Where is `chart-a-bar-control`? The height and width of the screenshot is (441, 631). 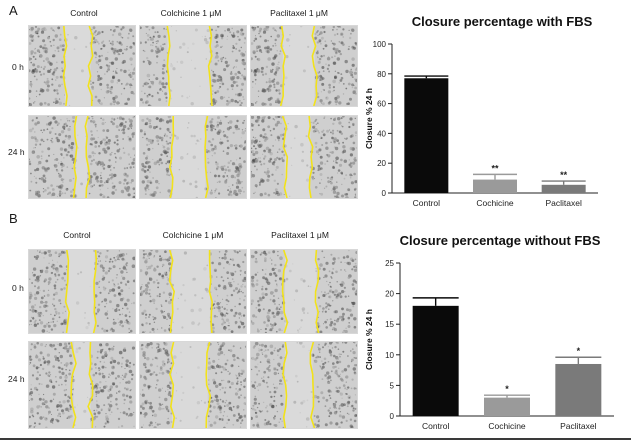 chart-a-bar-control is located at coordinates (426, 135).